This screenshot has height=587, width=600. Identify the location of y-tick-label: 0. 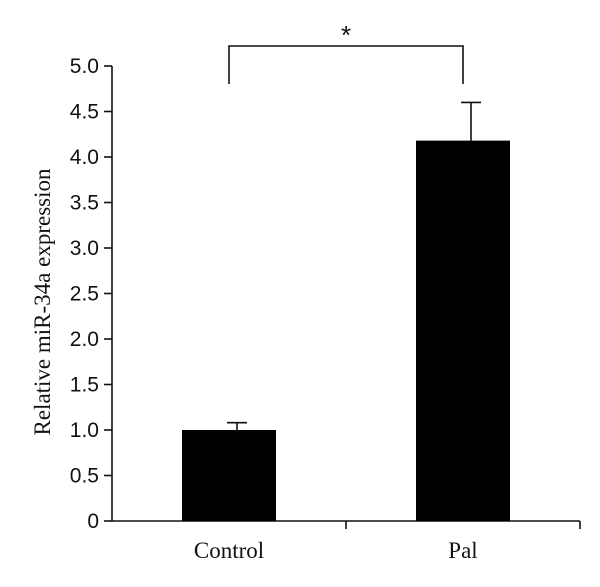
(93, 521).